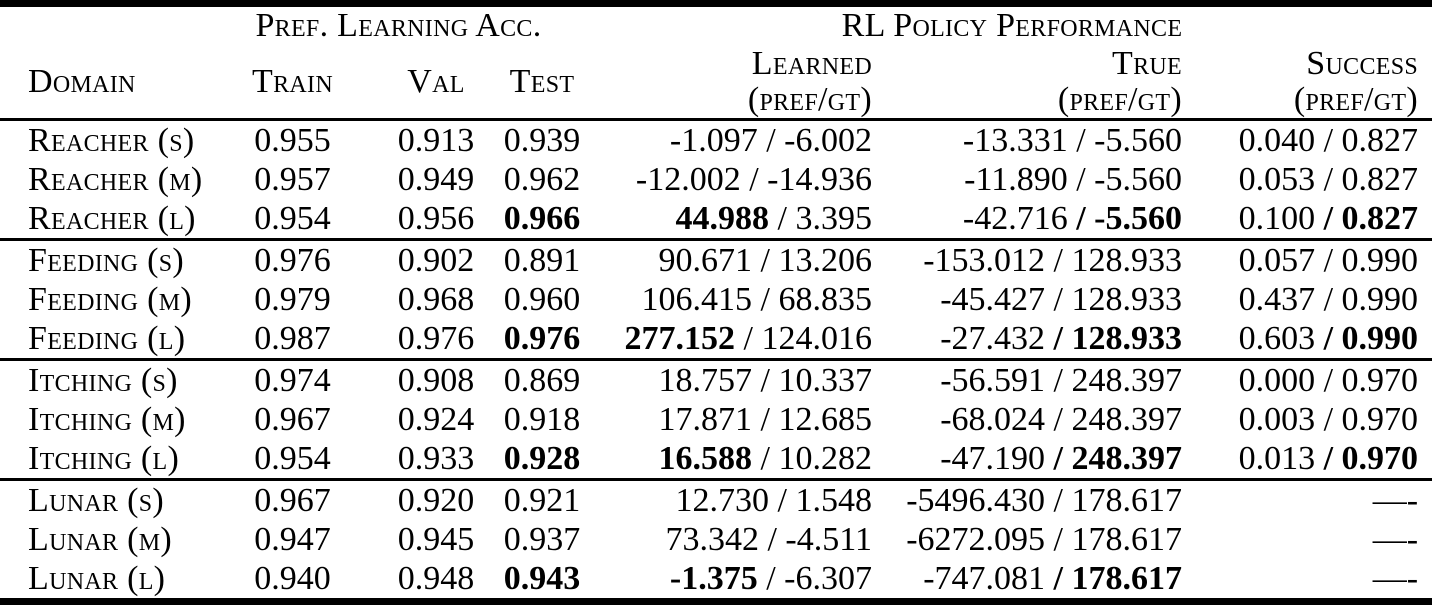 Image resolution: width=1432 pixels, height=613 pixels. Describe the element at coordinates (1313, 219) in the screenshot. I see `cell-success: 0.100 / 0.827` at that location.